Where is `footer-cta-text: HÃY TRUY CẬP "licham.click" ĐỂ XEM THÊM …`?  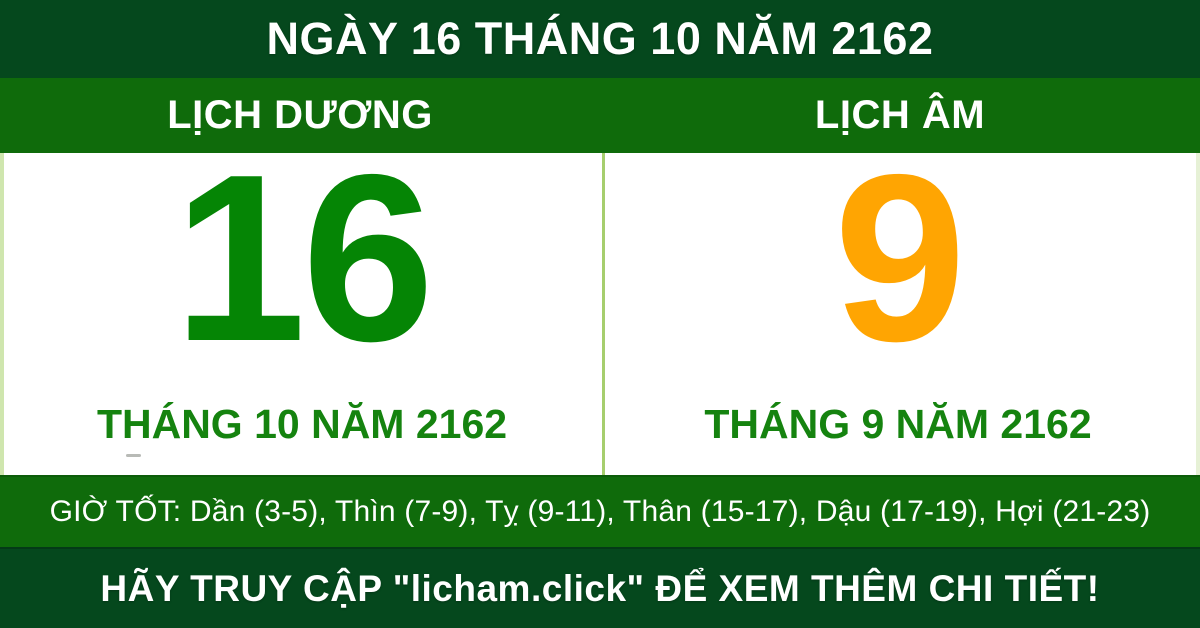
footer-cta-text: HÃY TRUY CẬP "licham.click" ĐỂ XEM THÊM … is located at coordinates (600, 588).